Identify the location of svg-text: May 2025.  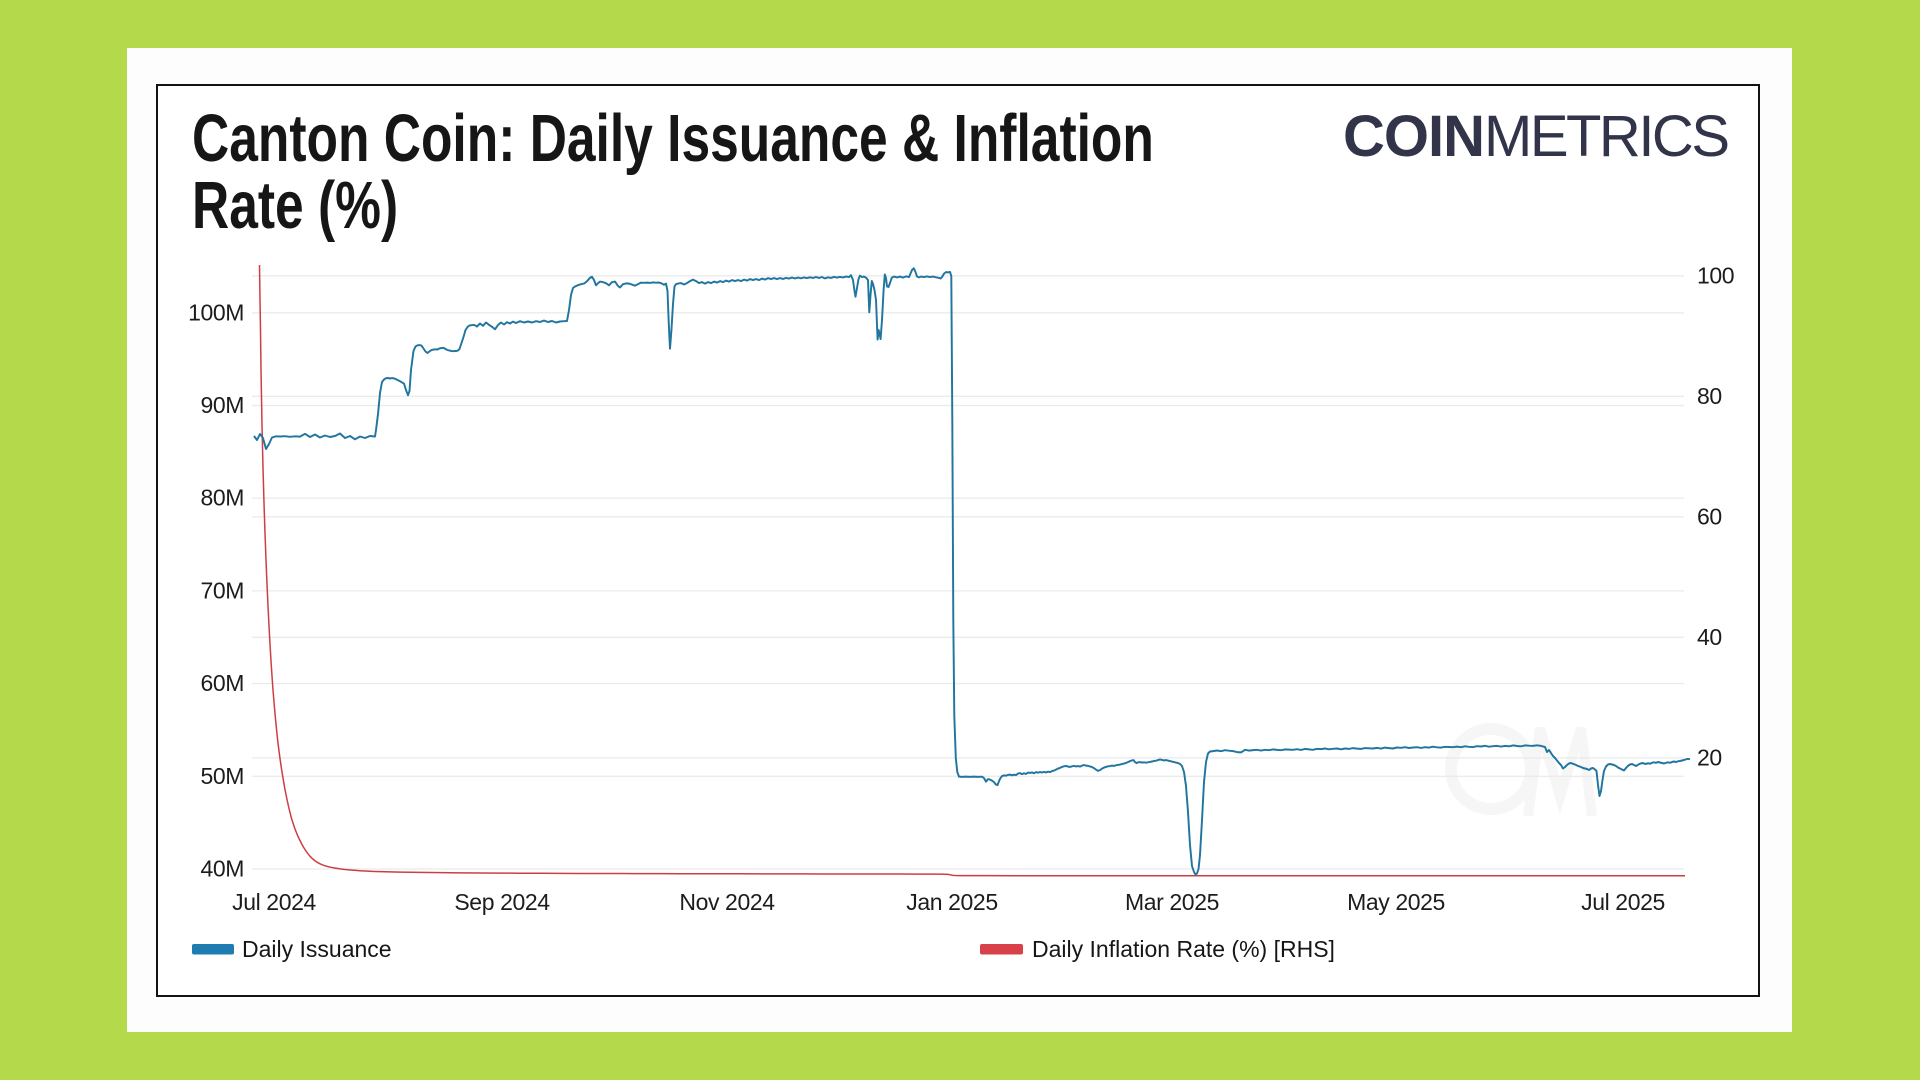
(1396, 902).